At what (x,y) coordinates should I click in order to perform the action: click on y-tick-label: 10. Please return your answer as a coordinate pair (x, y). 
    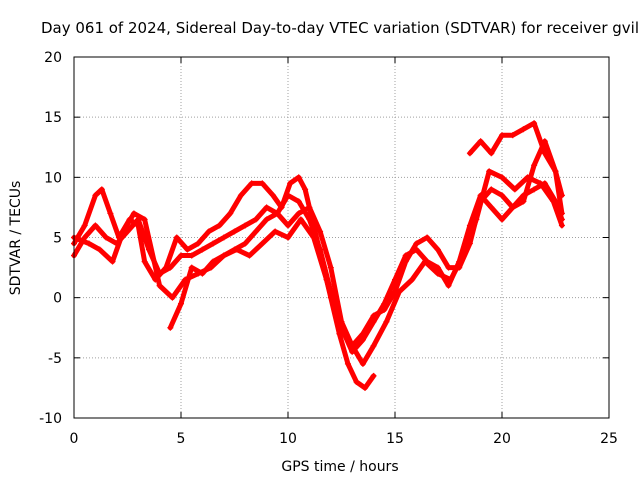
    Looking at the image, I should click on (53, 178).